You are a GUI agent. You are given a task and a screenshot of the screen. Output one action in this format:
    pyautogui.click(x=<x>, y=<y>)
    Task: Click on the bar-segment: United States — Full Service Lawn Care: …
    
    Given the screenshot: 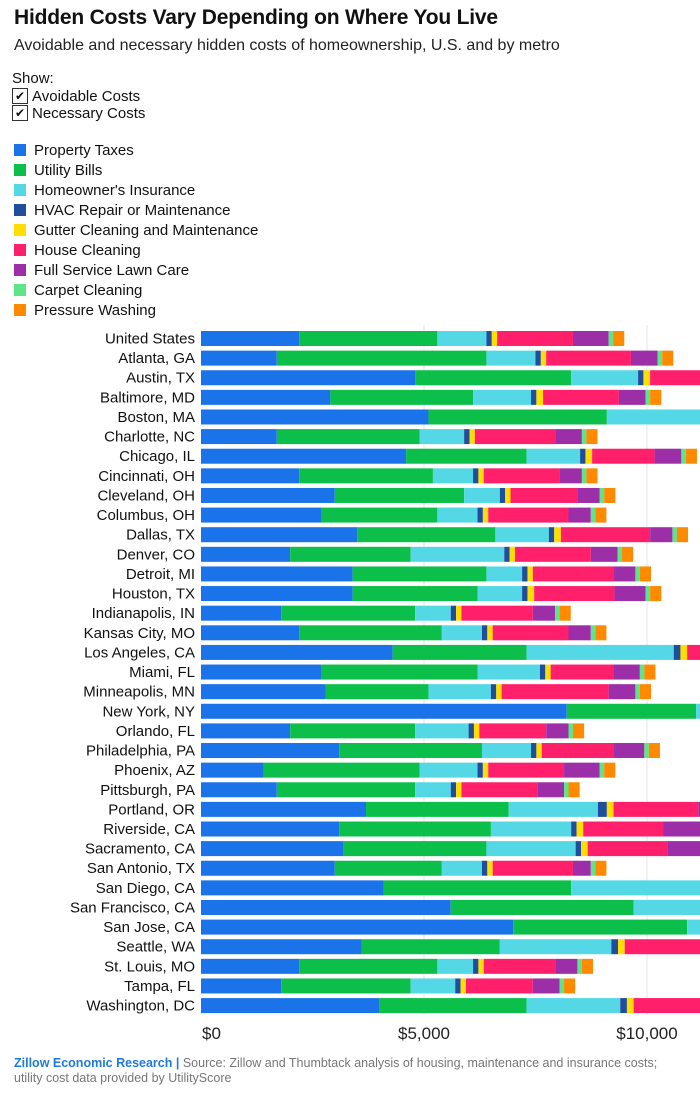 What is the action you would take?
    pyautogui.click(x=590, y=338)
    